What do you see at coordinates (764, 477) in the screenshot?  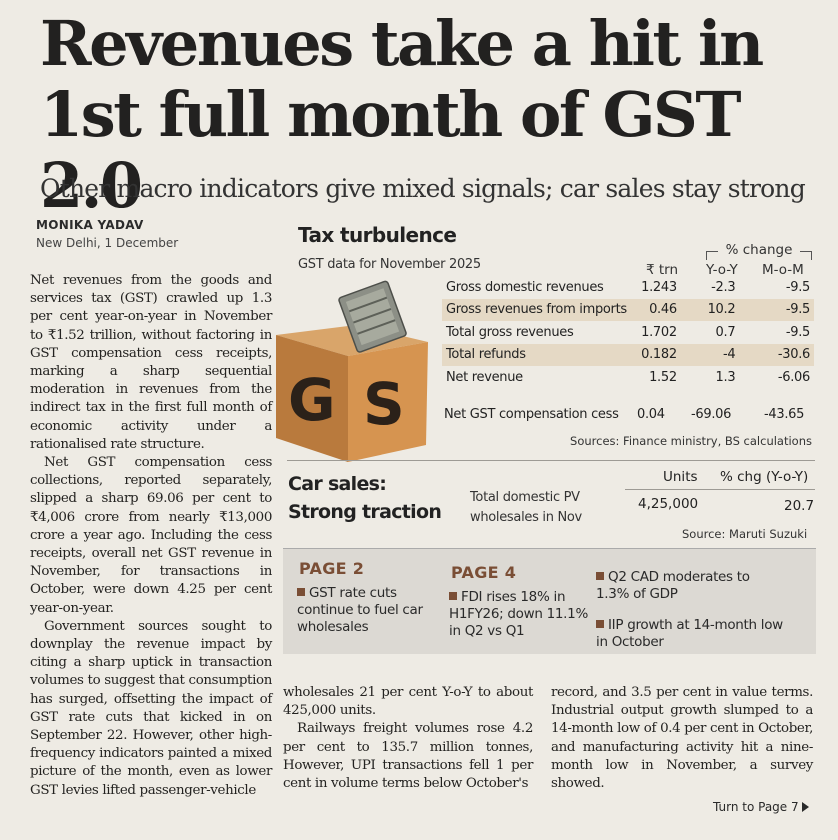 I see `car-pct-header: % chg (Y-o-Y)` at bounding box center [764, 477].